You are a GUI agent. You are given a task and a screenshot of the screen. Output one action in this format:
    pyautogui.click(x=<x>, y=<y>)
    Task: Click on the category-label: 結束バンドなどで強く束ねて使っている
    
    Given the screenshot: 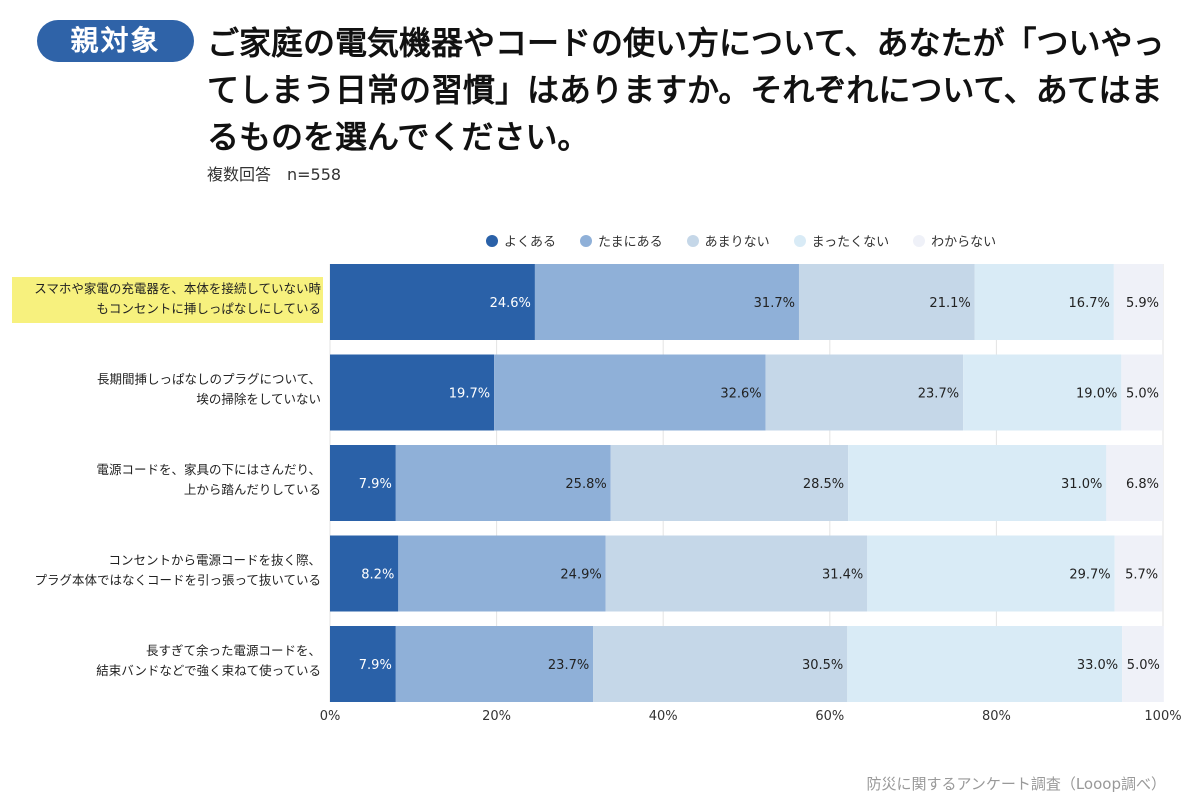 What is the action you would take?
    pyautogui.click(x=208, y=670)
    